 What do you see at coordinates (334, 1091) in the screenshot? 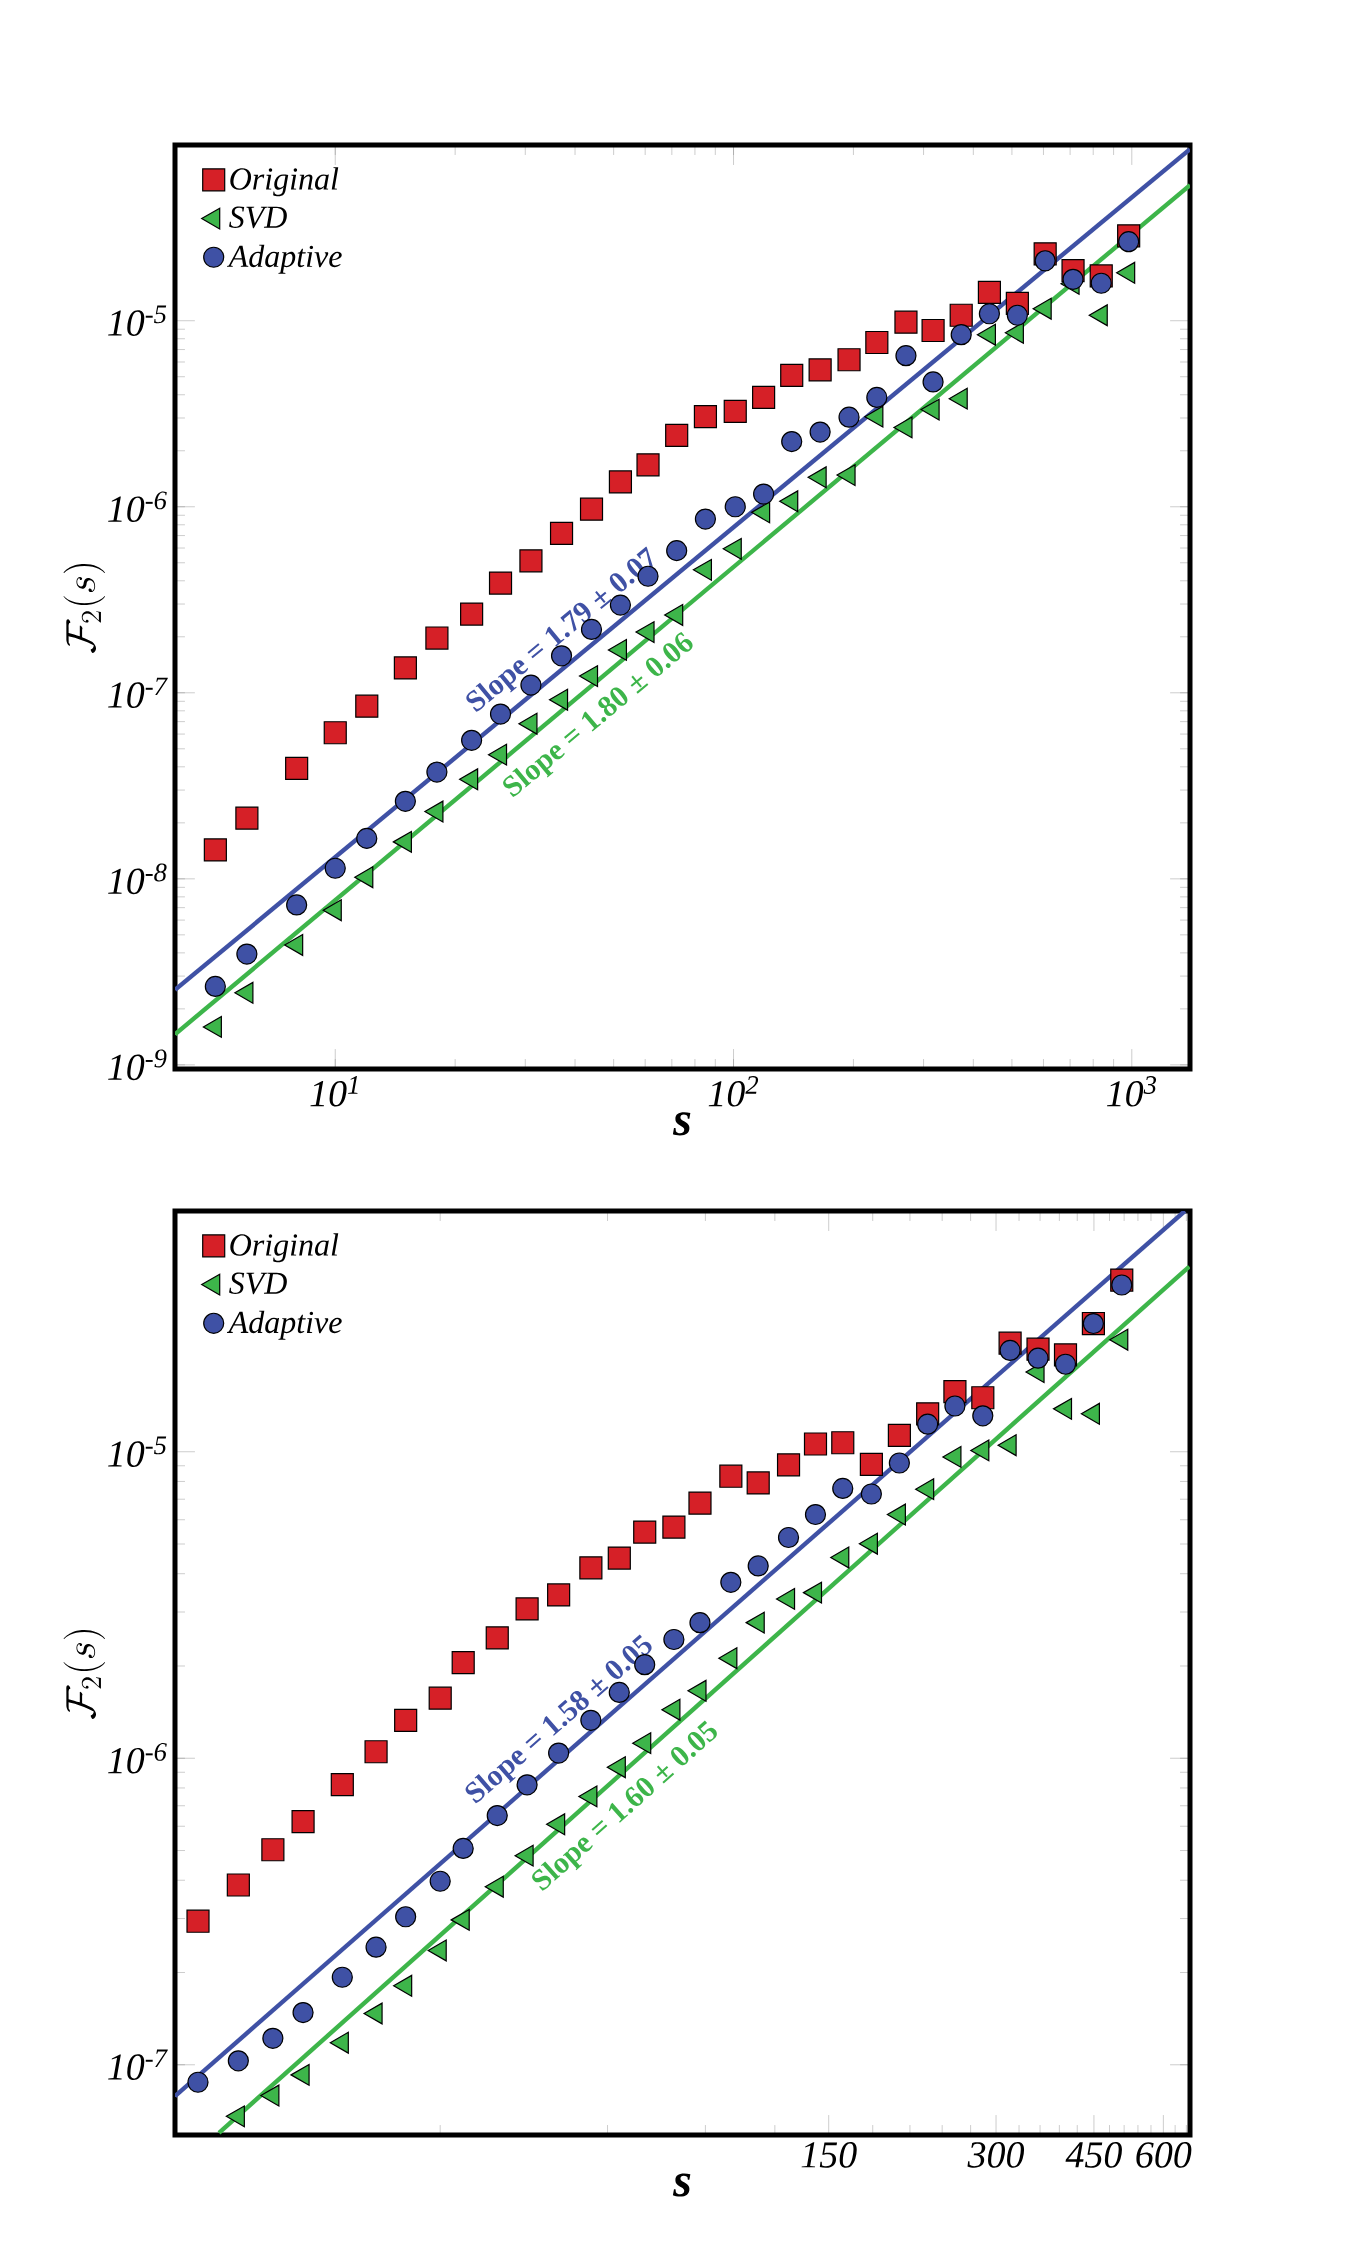
I see `x-tick-label: 10$^{1}$` at bounding box center [334, 1091].